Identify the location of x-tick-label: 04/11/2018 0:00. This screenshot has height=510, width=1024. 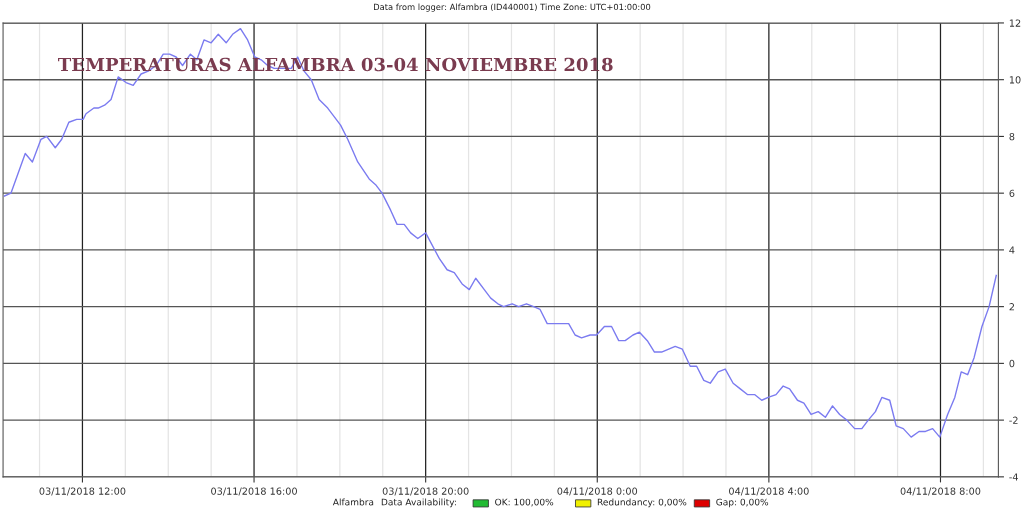
(597, 491).